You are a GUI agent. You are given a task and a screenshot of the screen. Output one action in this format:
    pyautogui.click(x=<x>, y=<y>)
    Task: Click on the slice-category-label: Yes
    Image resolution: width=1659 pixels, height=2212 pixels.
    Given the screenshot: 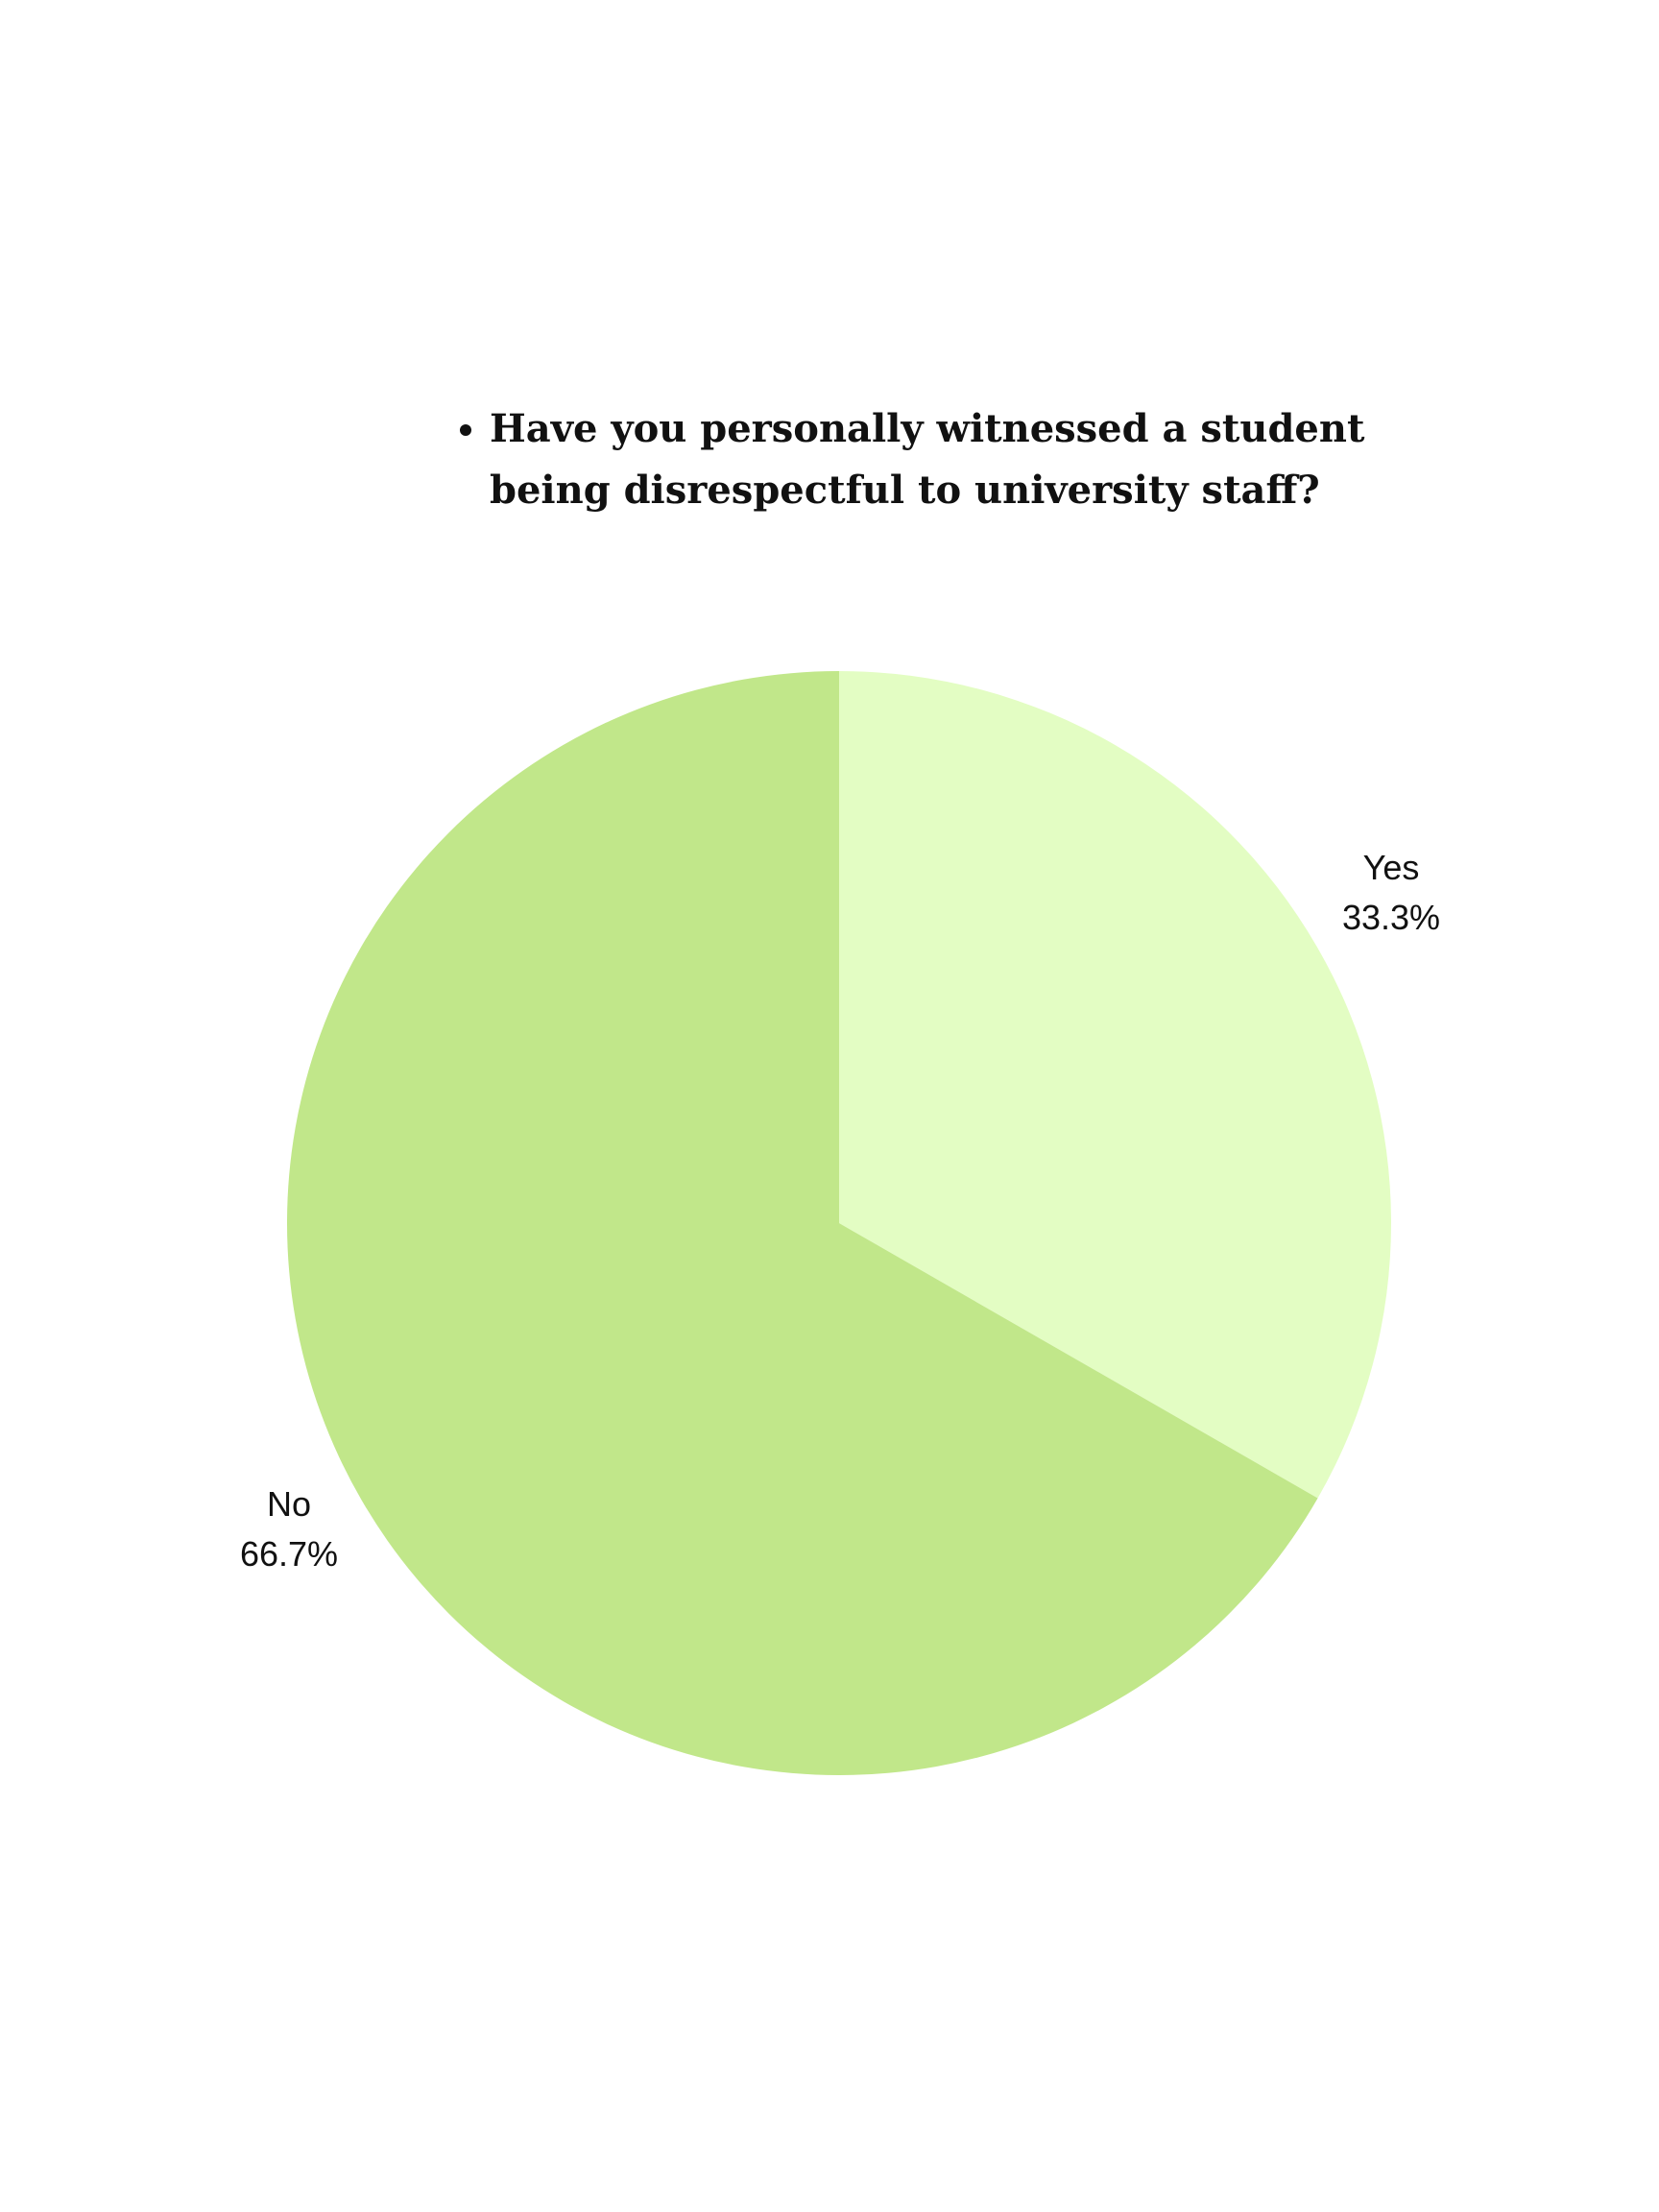 What is the action you would take?
    pyautogui.click(x=1391, y=867)
    